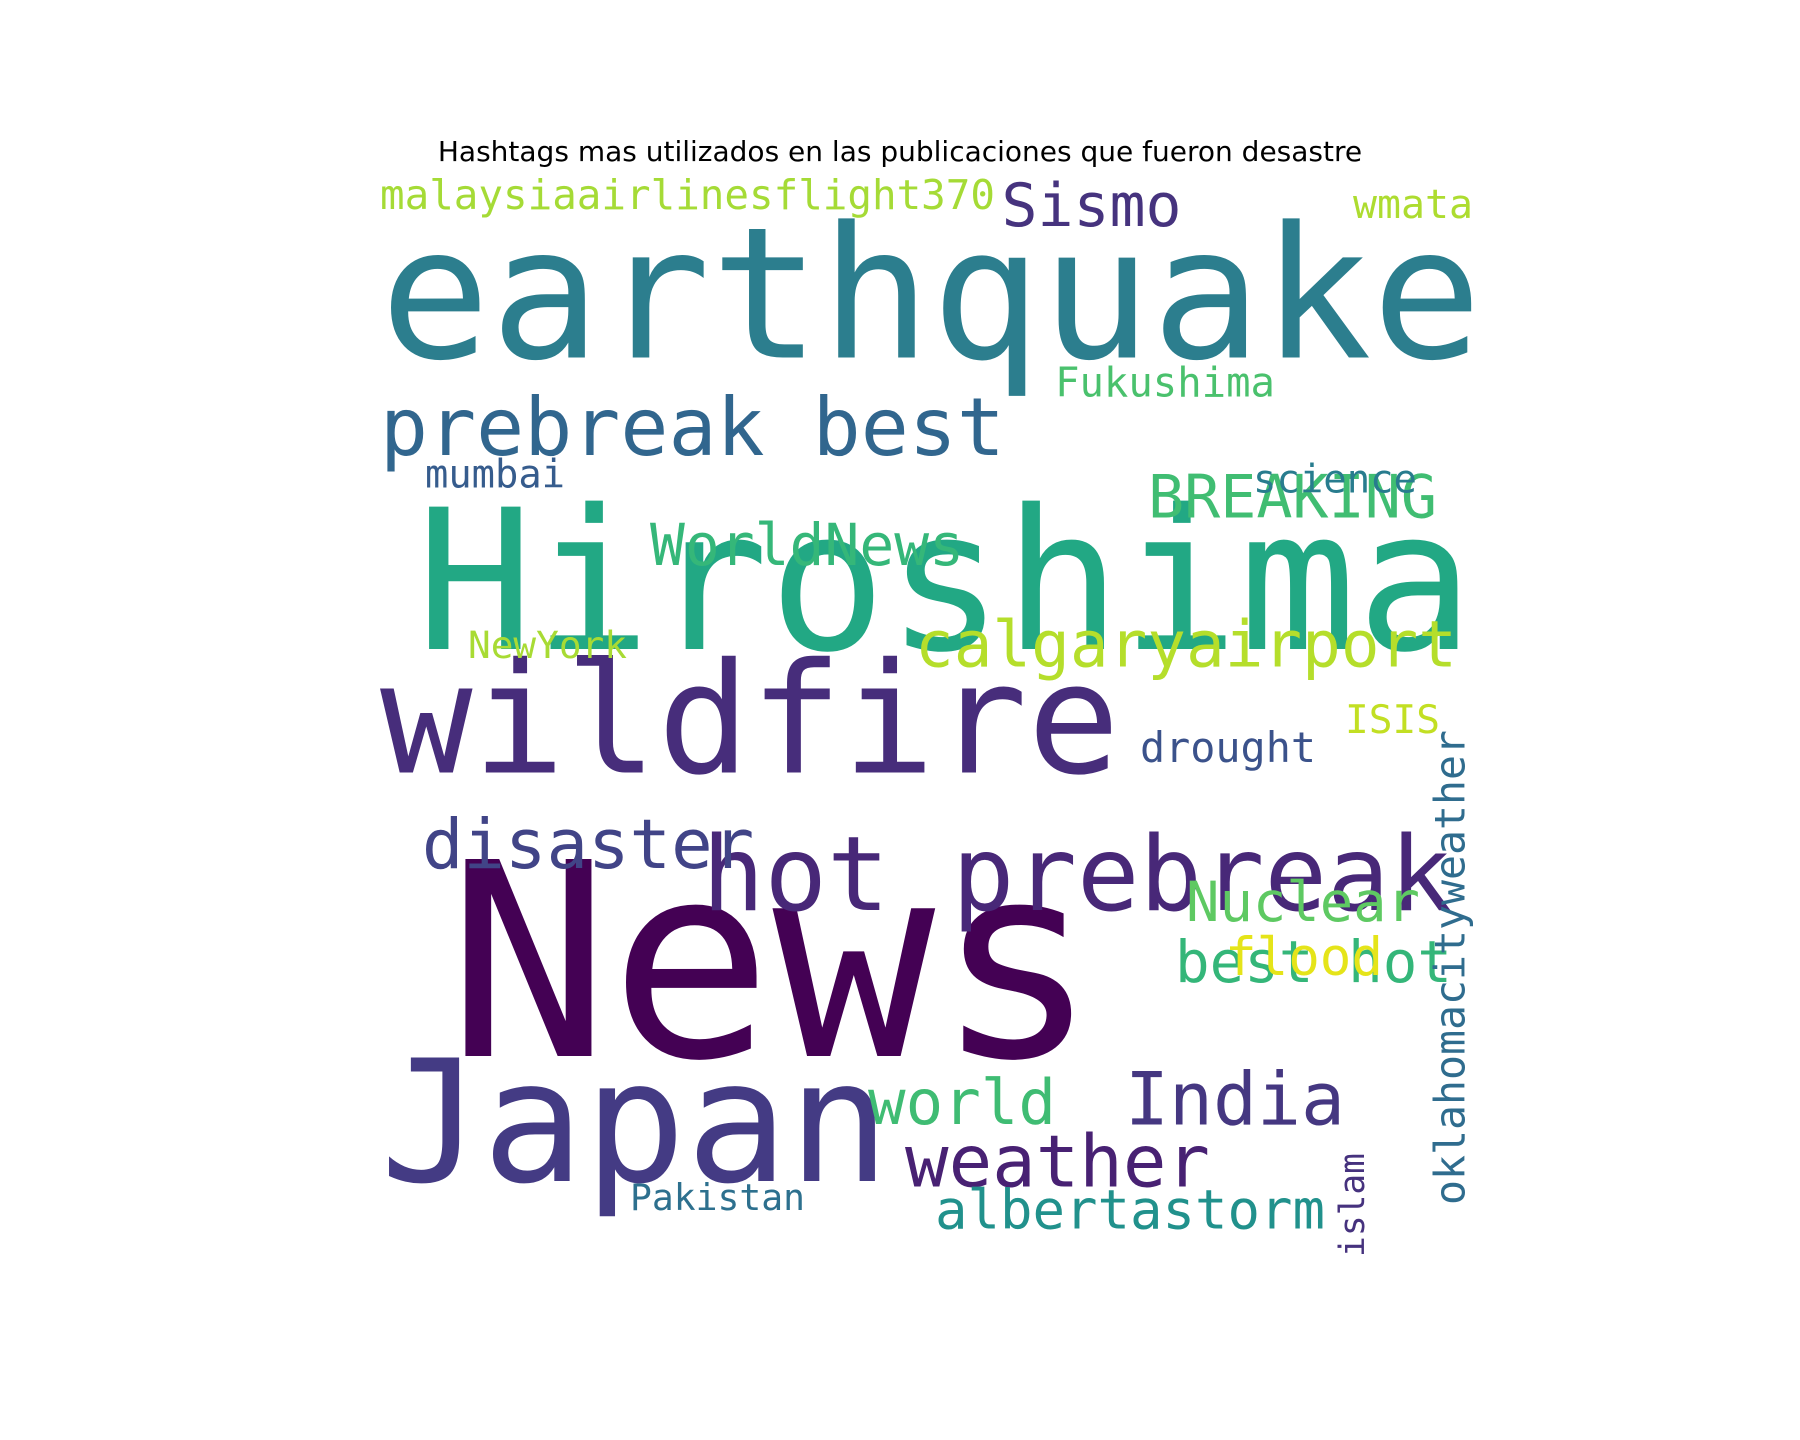 The height and width of the screenshot is (1440, 1800). I want to click on word-hiroshima: Hiroshima, so click(945, 582).